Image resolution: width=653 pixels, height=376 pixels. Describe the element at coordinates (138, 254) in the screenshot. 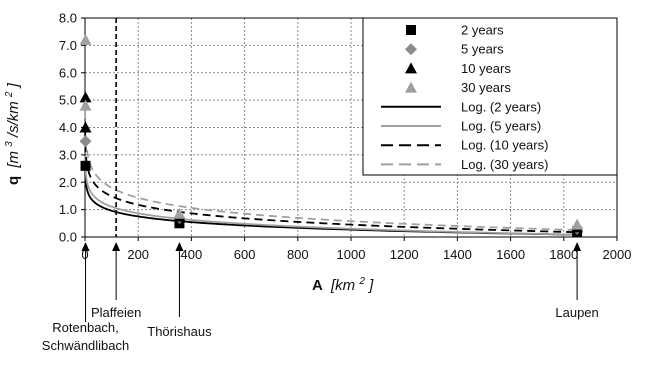

I see `x-tick-label: 200` at that location.